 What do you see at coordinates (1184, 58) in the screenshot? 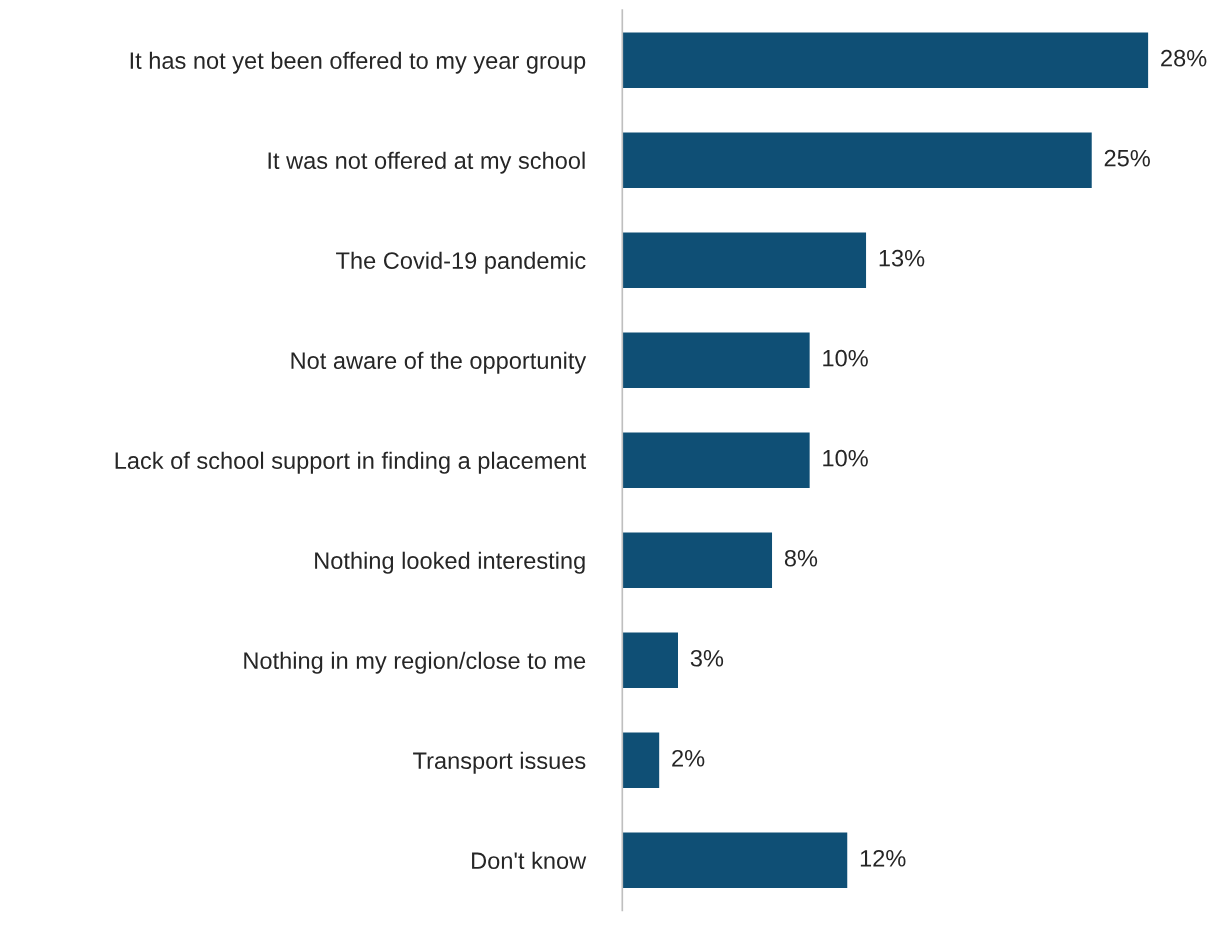
I see `data-label: 28%` at bounding box center [1184, 58].